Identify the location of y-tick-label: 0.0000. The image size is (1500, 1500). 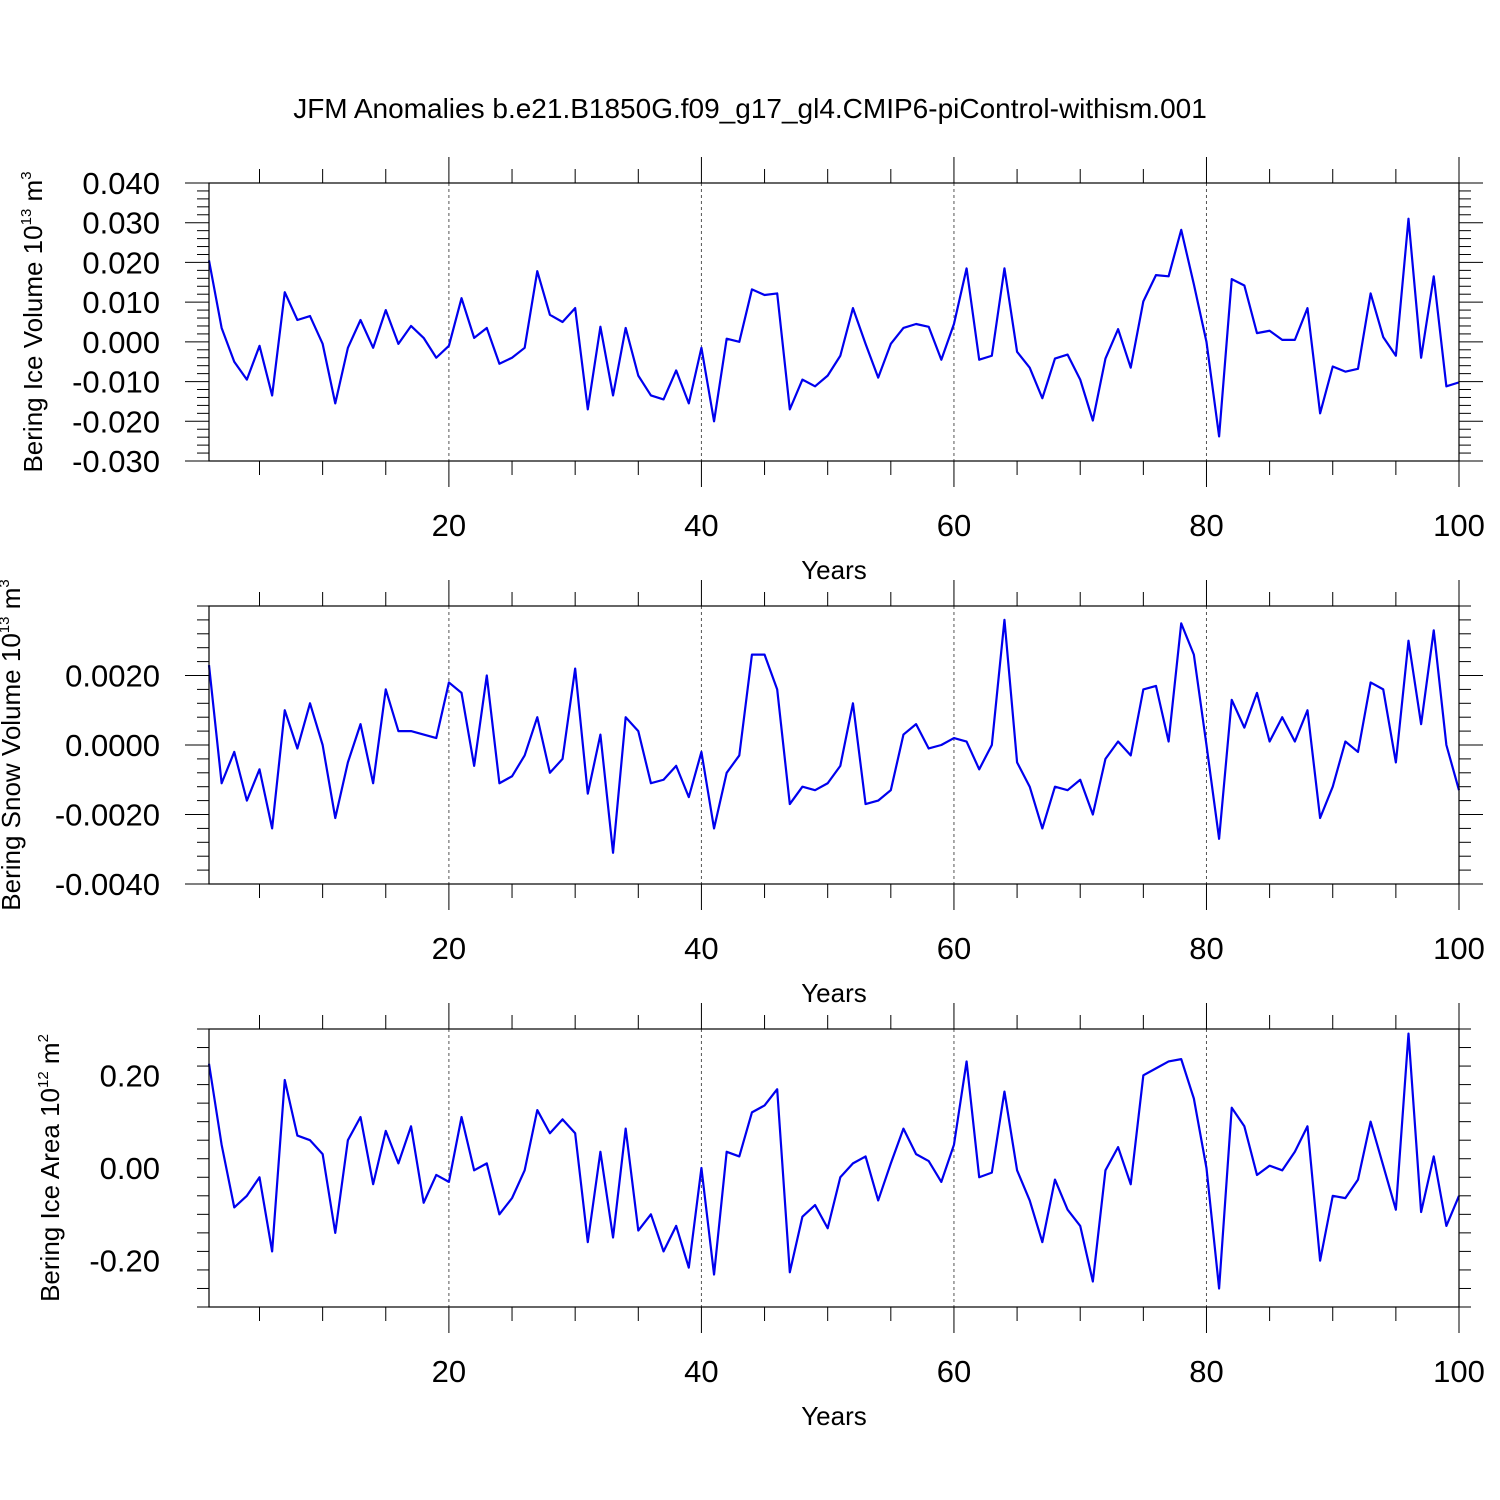
(112, 745).